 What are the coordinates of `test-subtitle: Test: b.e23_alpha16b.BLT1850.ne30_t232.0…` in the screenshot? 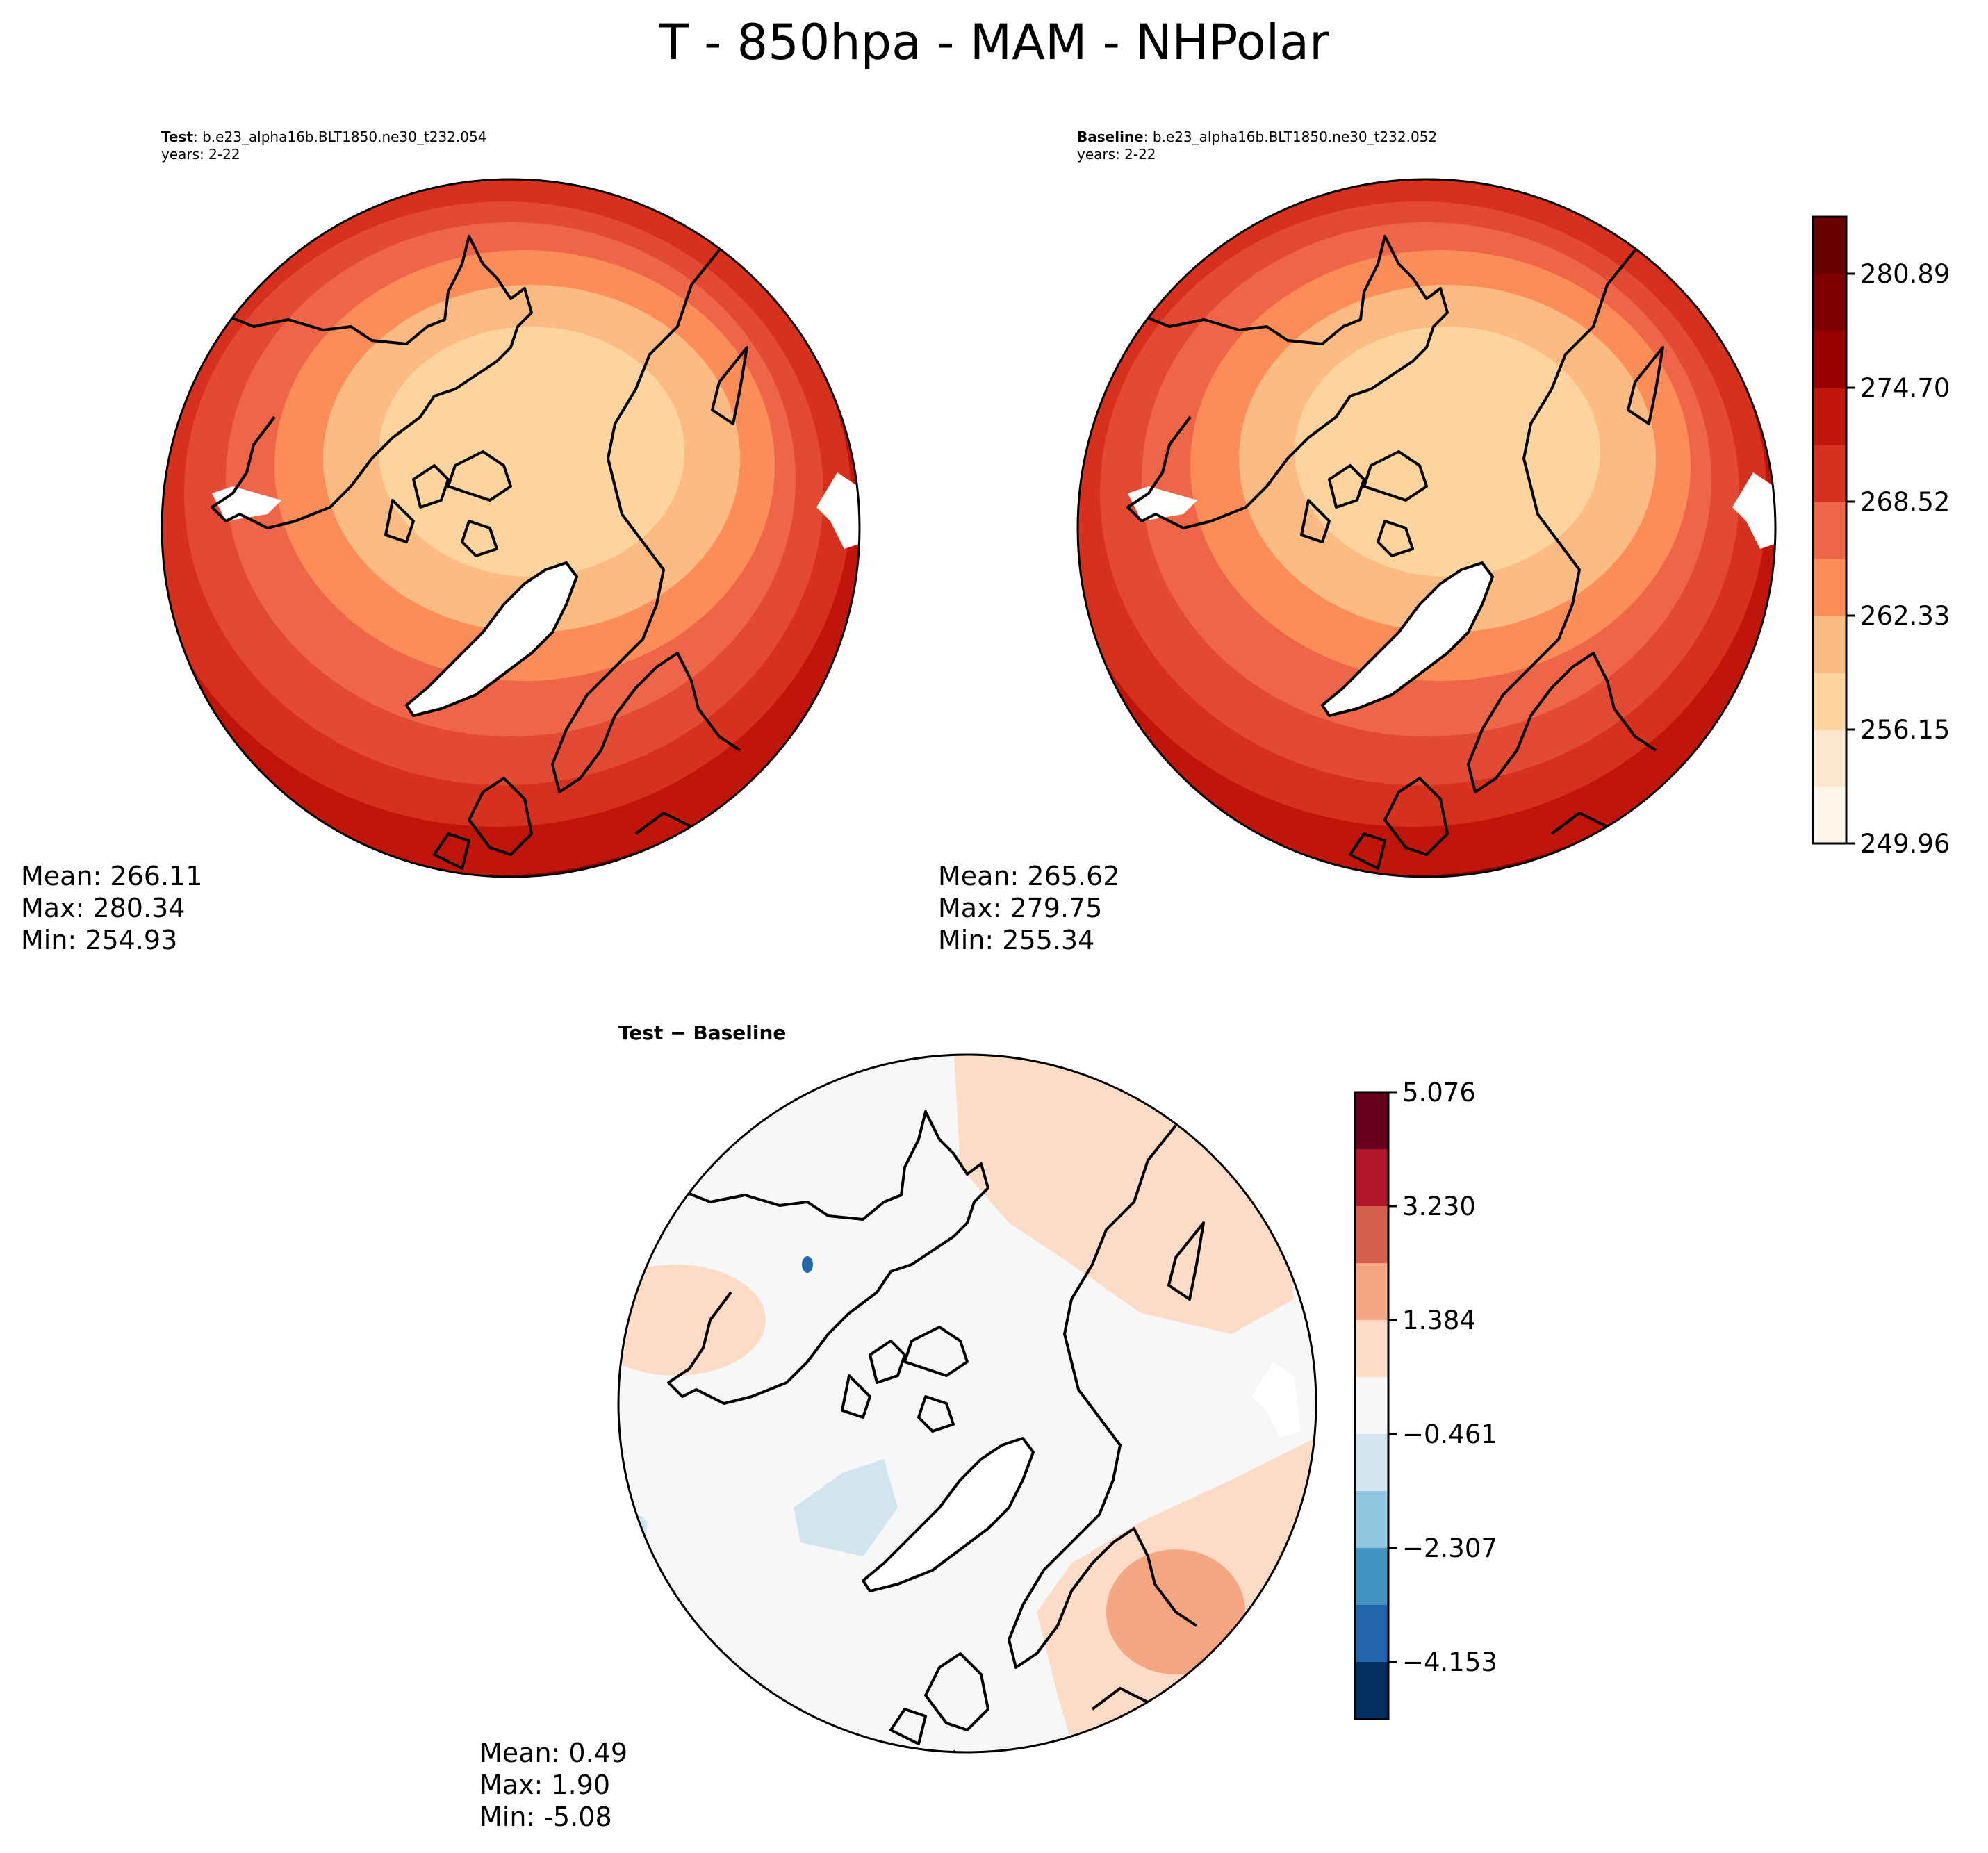 It's located at (323, 146).